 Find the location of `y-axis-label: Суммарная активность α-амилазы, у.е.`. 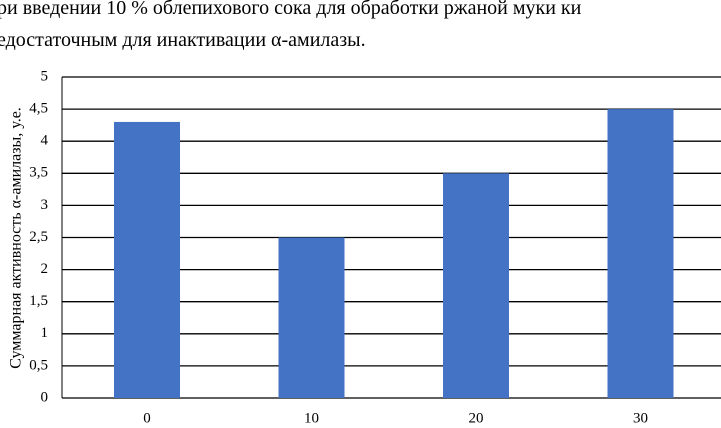

y-axis-label: Суммарная активность α-амилазы, у.е. is located at coordinates (16, 238).